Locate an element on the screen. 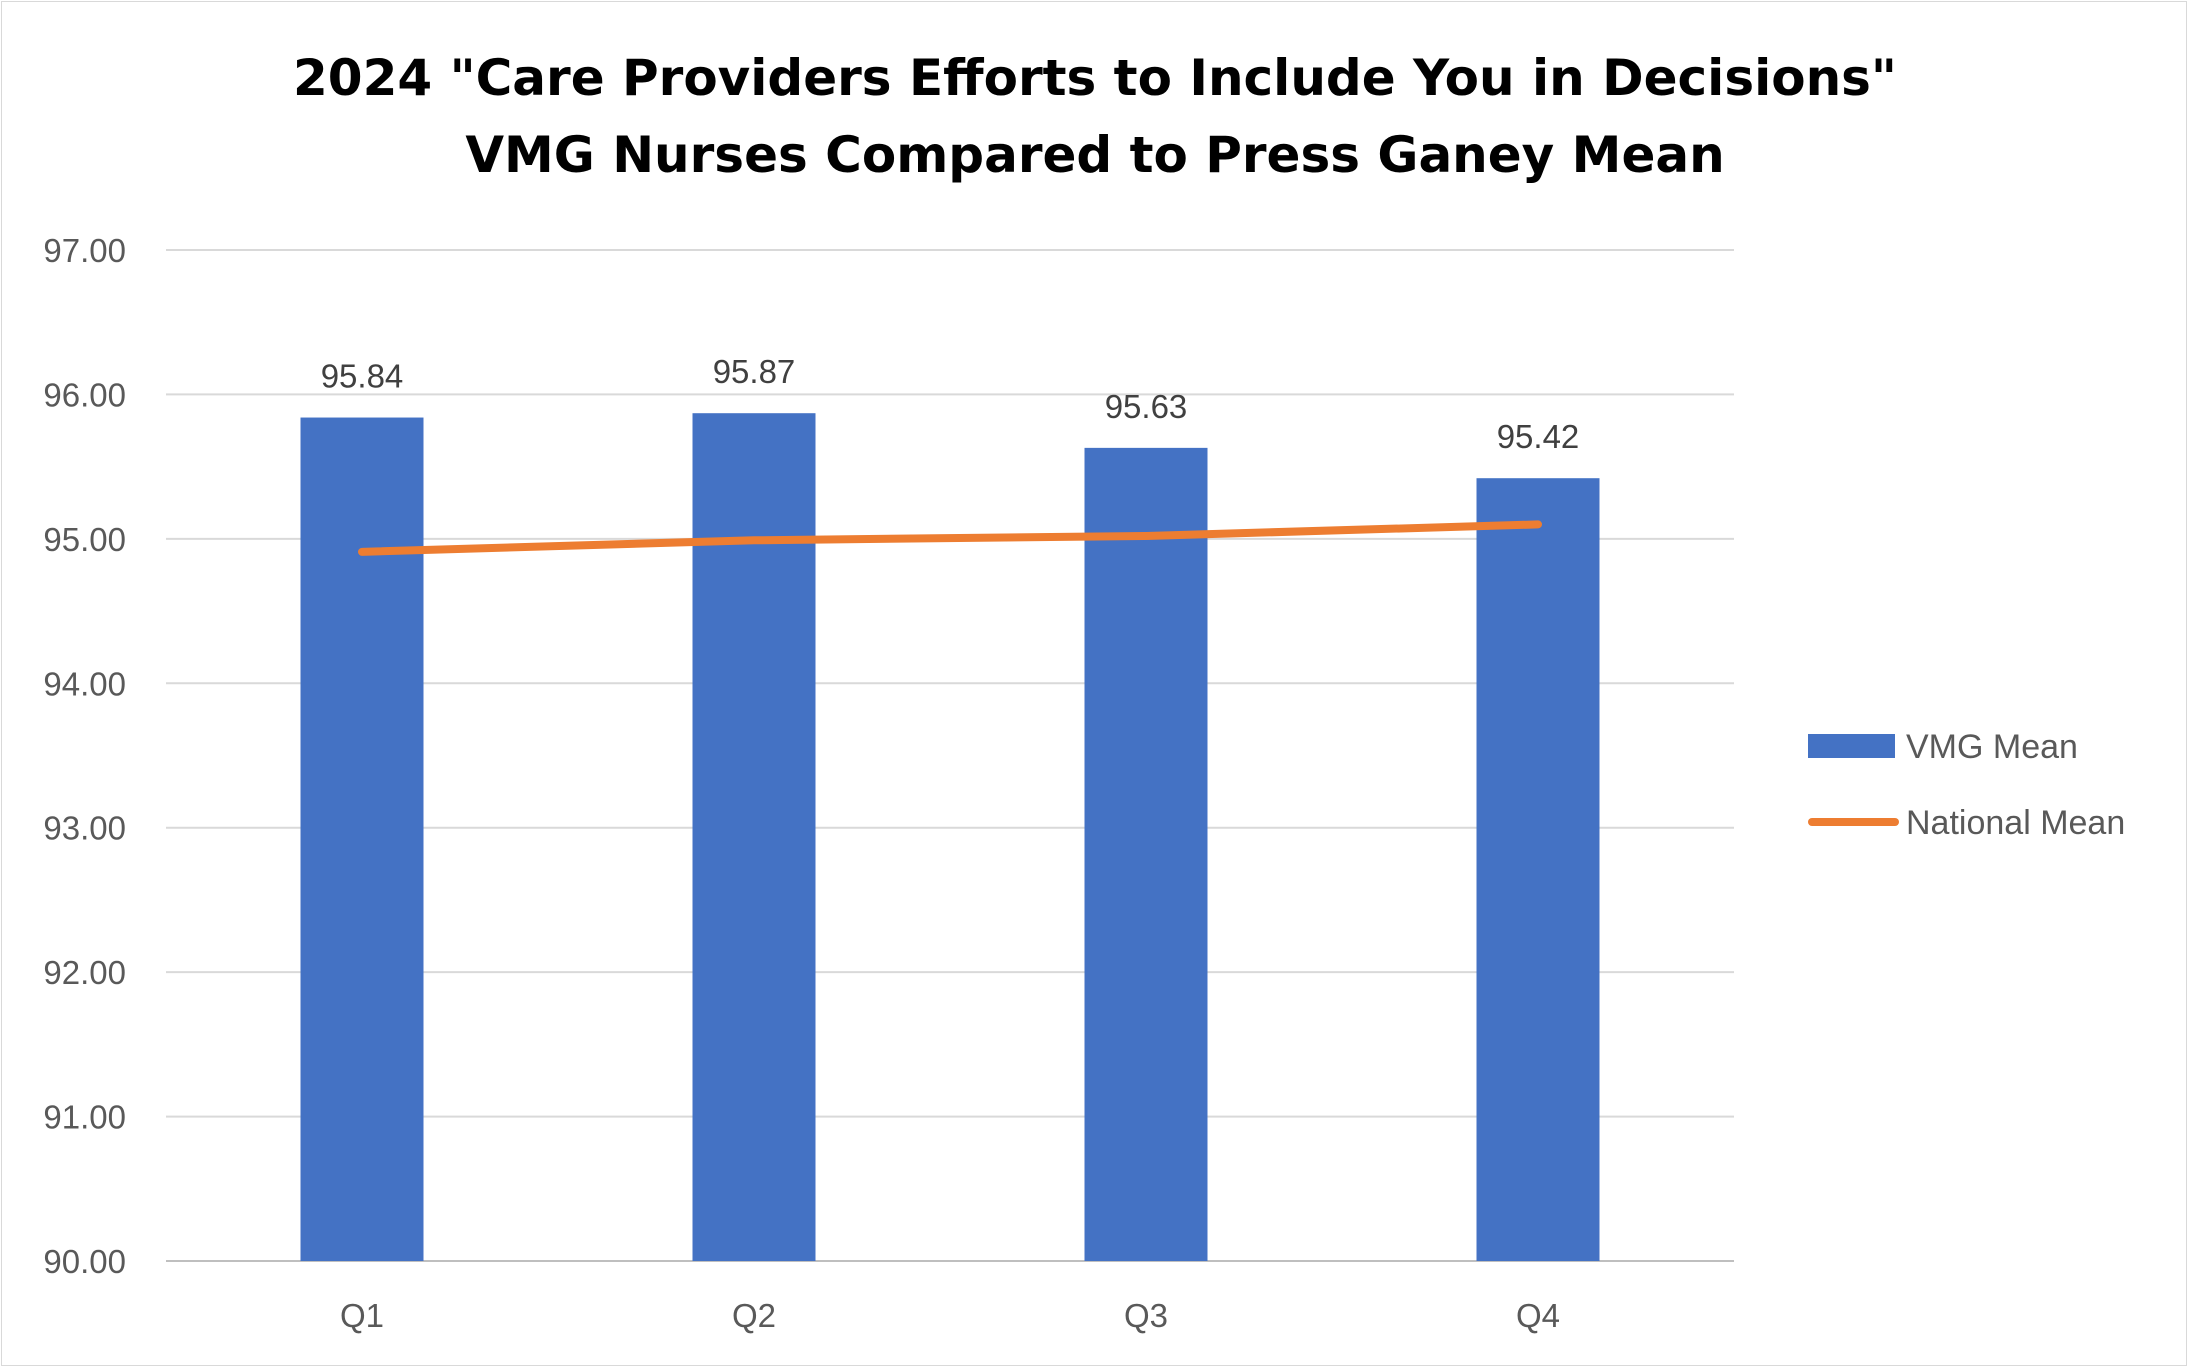 The width and height of the screenshot is (2190, 1369). legend-label-vmg-mean: VMG Mean is located at coordinates (1992, 747).